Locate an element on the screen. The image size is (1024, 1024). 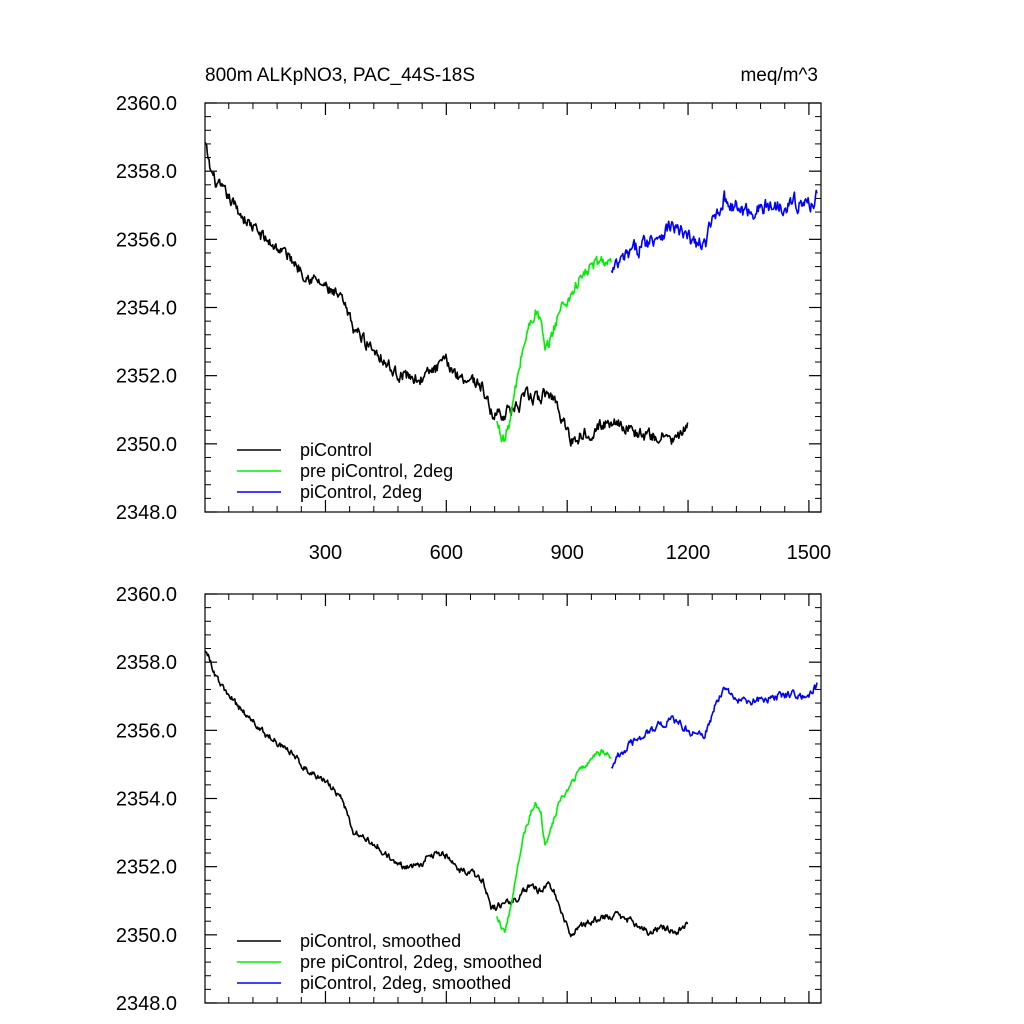
series-line-pre-picontrol-2deg is located at coordinates (553, 349).